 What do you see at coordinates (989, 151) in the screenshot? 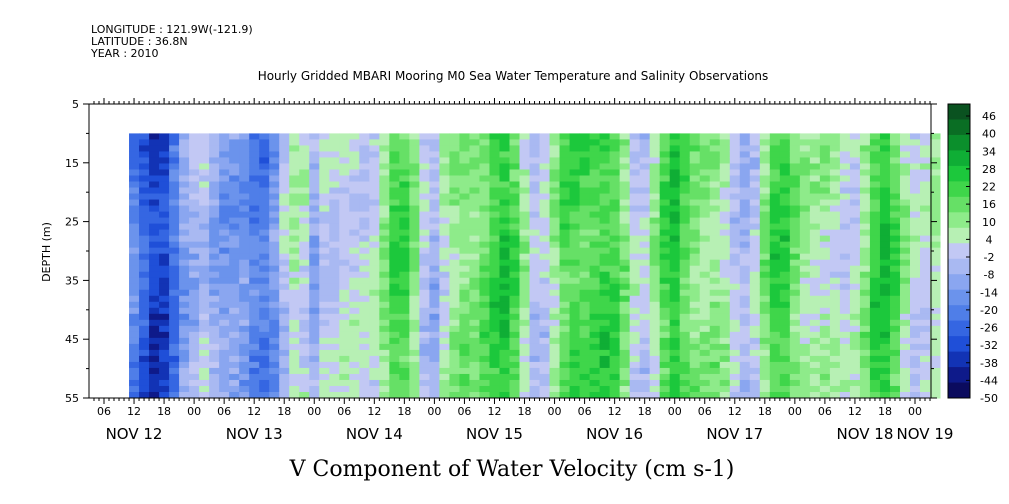
I see `colorbar-label: 34` at bounding box center [989, 151].